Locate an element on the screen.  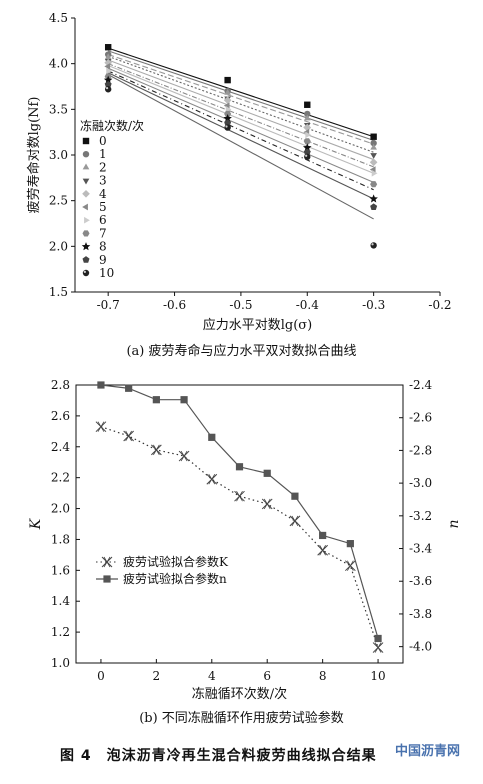
chart-b-legend-n-marker is located at coordinates (107, 579).